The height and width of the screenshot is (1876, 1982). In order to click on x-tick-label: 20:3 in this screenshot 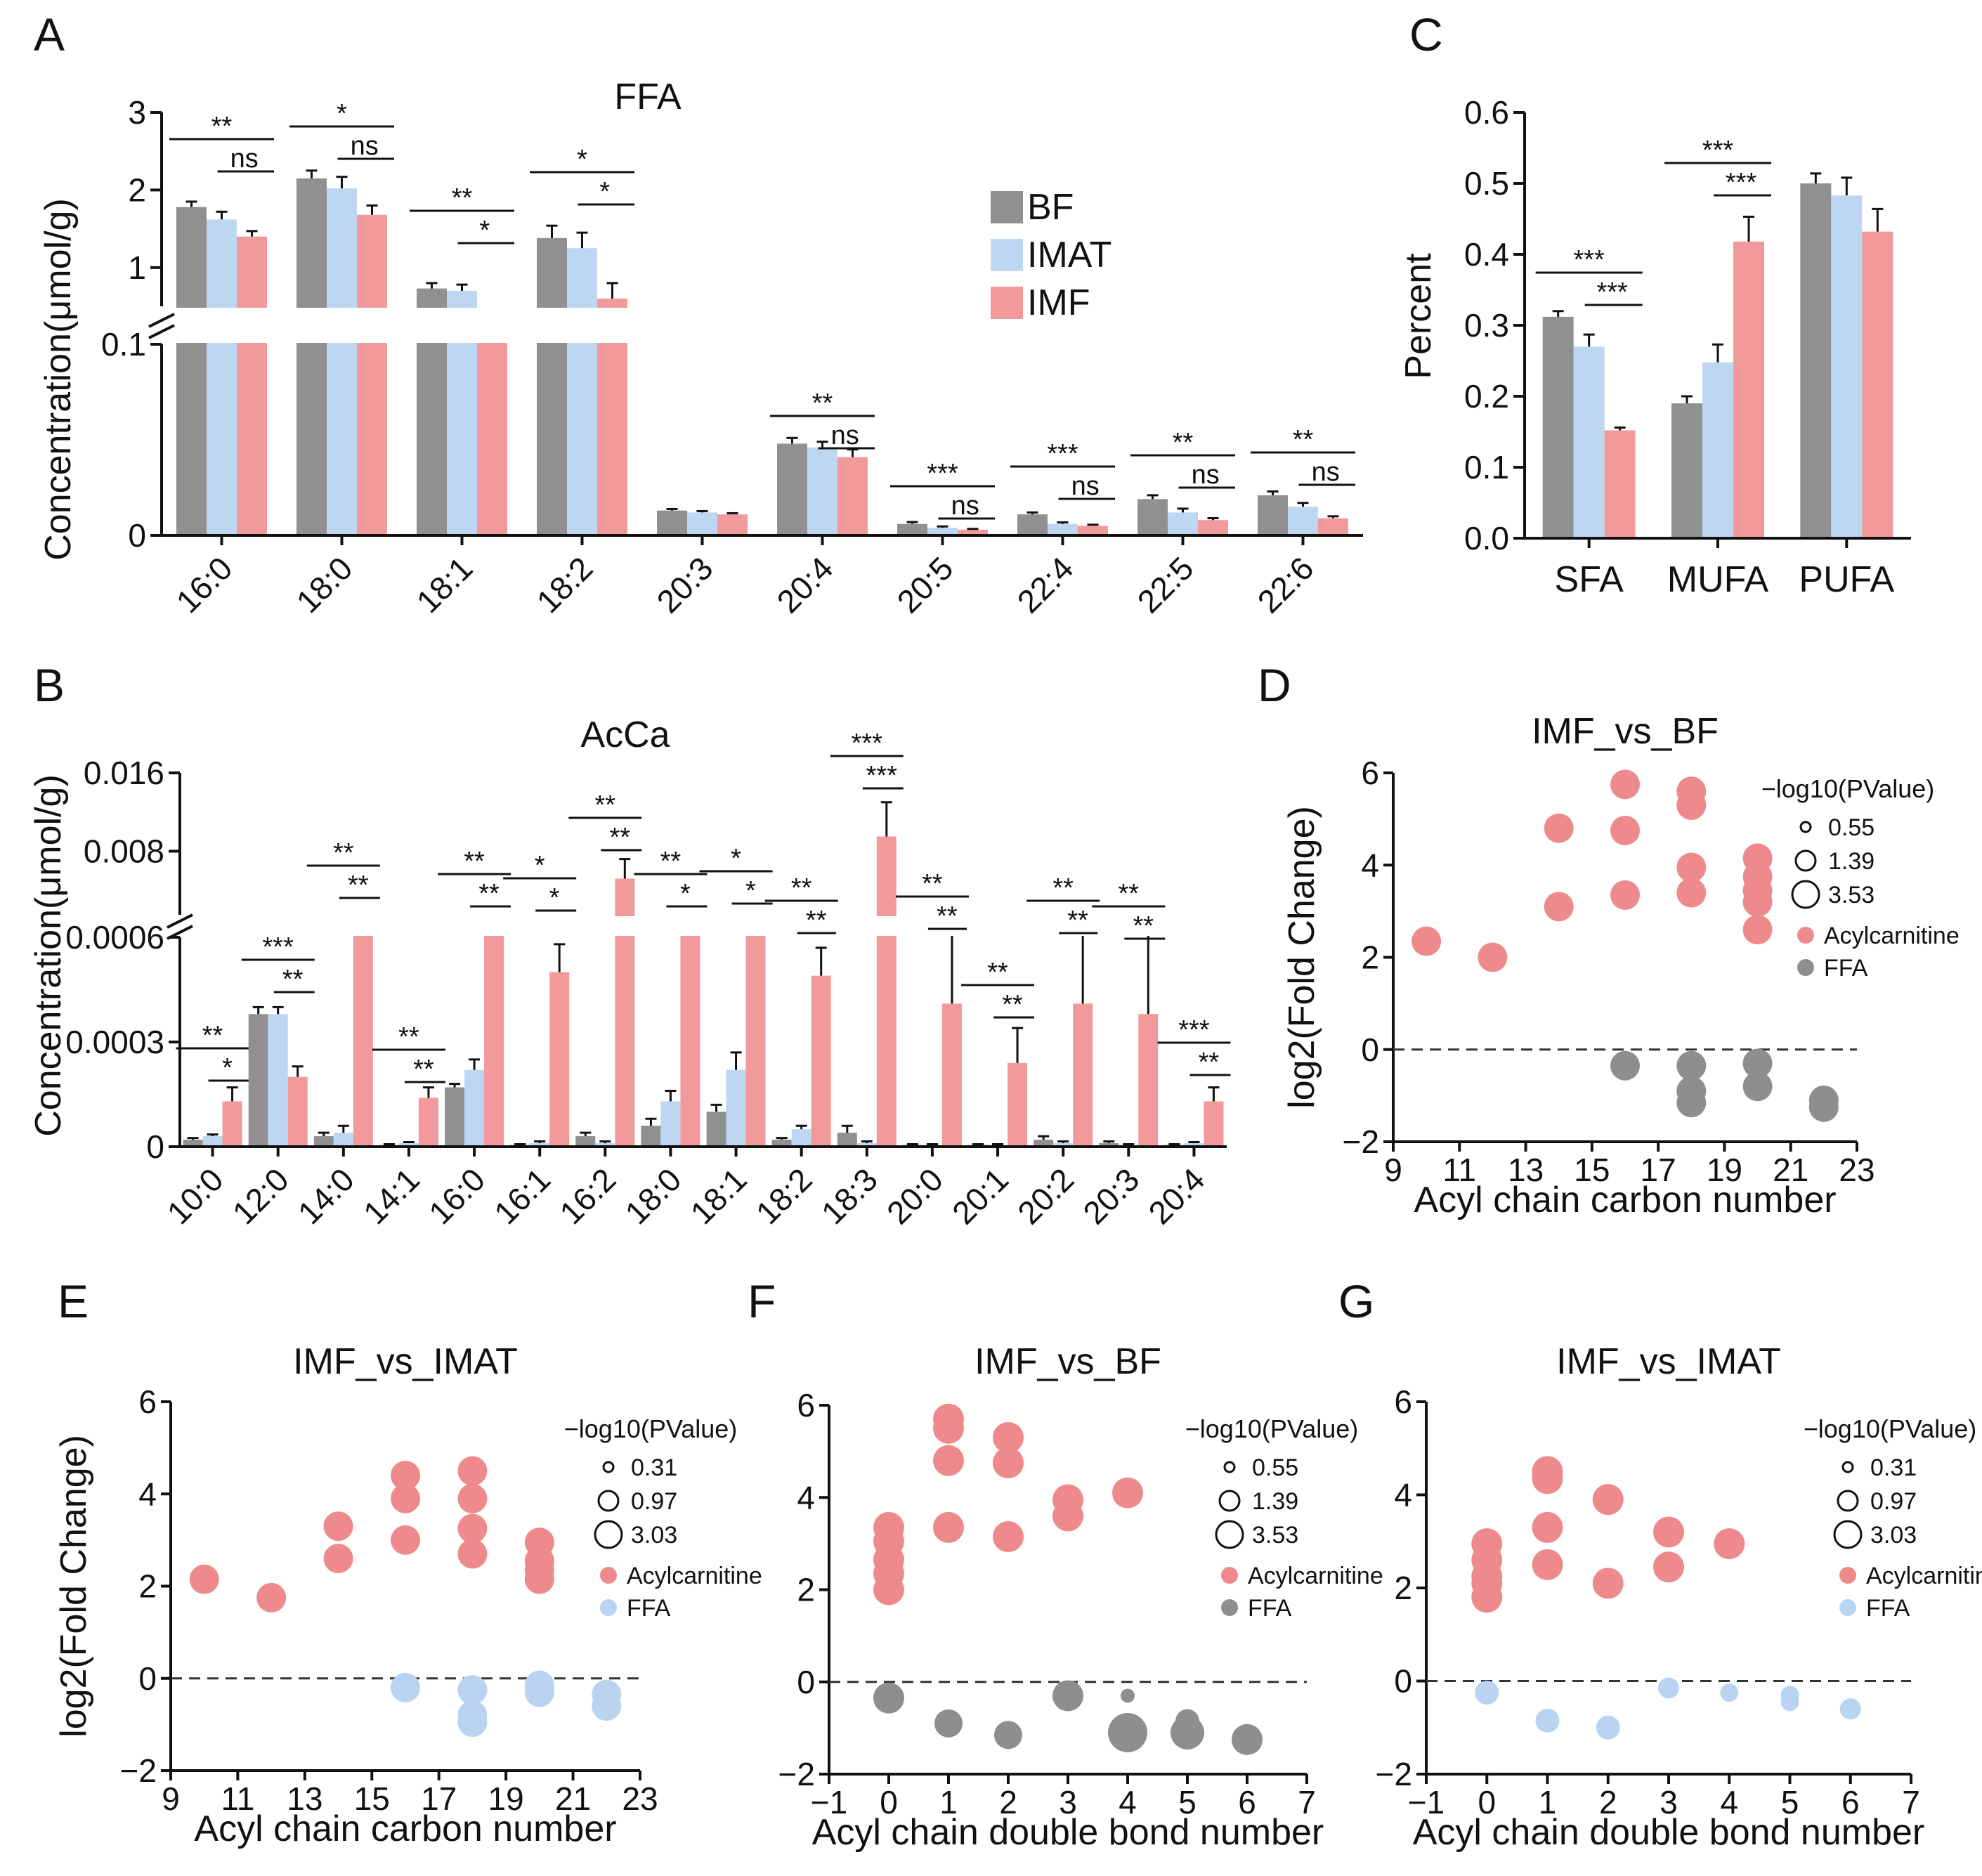, I will do `click(684, 585)`.